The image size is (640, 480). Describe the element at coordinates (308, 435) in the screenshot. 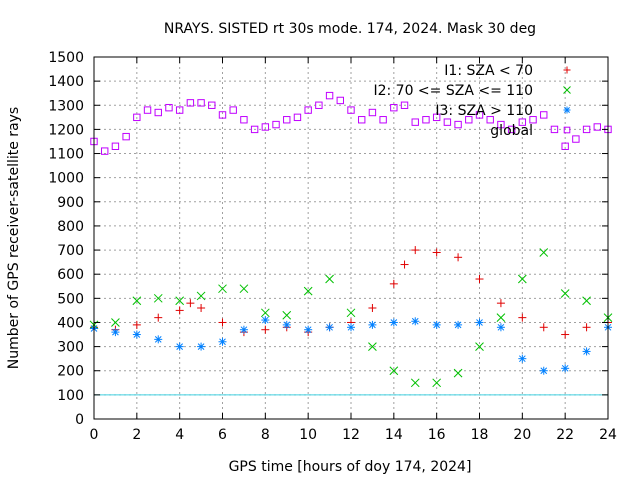

I see `x-tick-label: 10` at that location.